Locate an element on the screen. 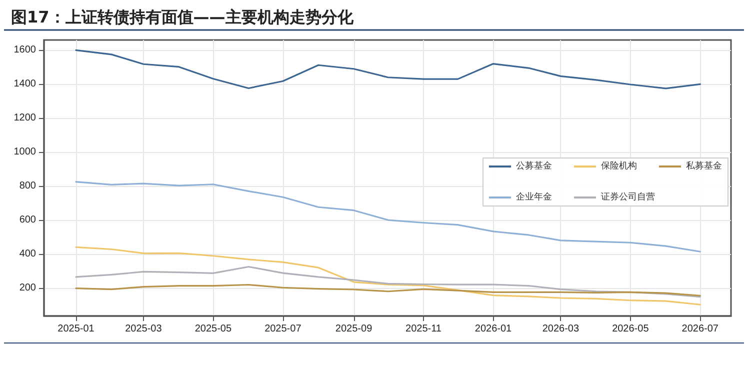 This screenshot has height=375, width=748. legend-label: 证券公司自营 is located at coordinates (628, 197).